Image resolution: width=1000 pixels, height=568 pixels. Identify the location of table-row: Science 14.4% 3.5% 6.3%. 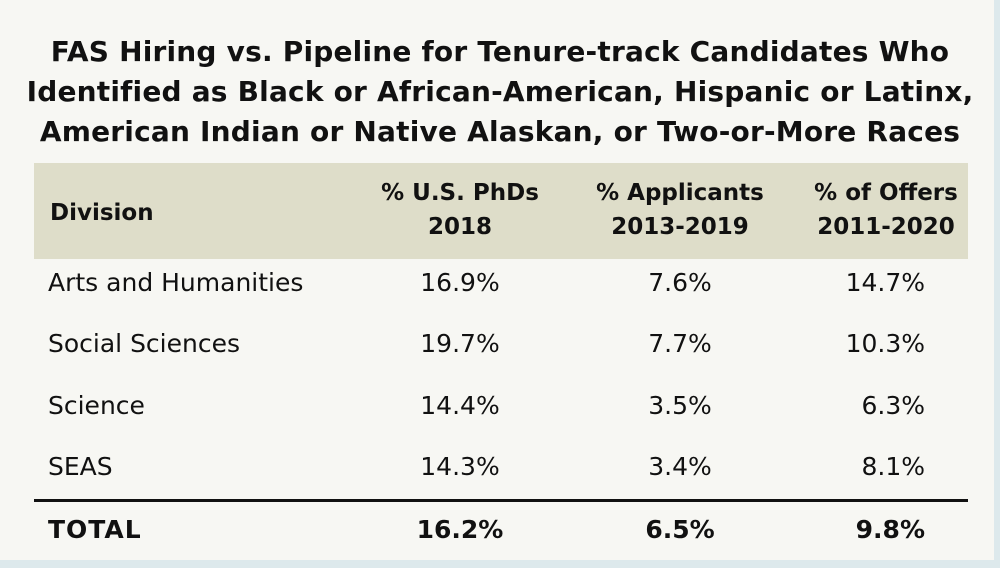
(500, 406).